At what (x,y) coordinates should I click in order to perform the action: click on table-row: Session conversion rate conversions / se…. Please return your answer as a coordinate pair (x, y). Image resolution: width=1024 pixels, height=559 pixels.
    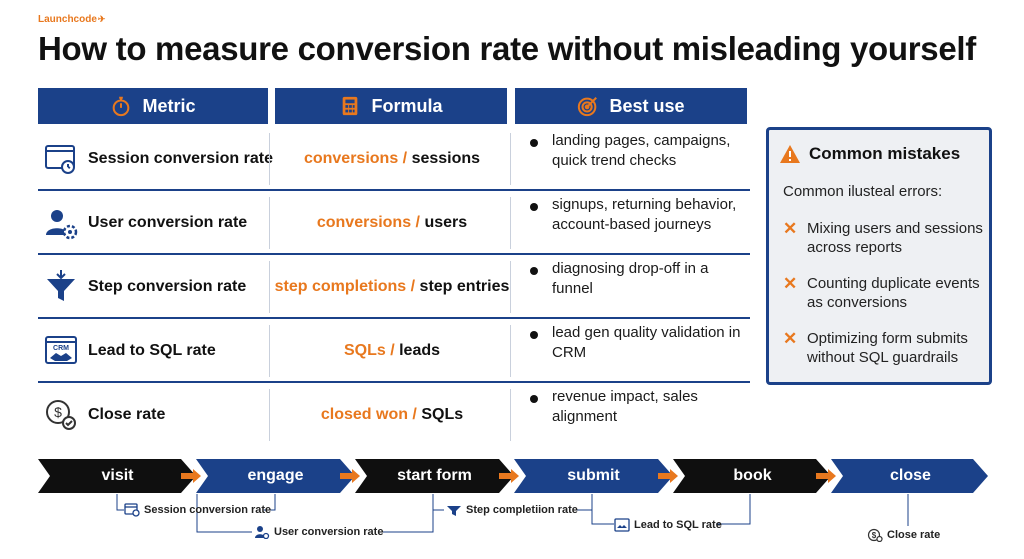
    Looking at the image, I should click on (394, 159).